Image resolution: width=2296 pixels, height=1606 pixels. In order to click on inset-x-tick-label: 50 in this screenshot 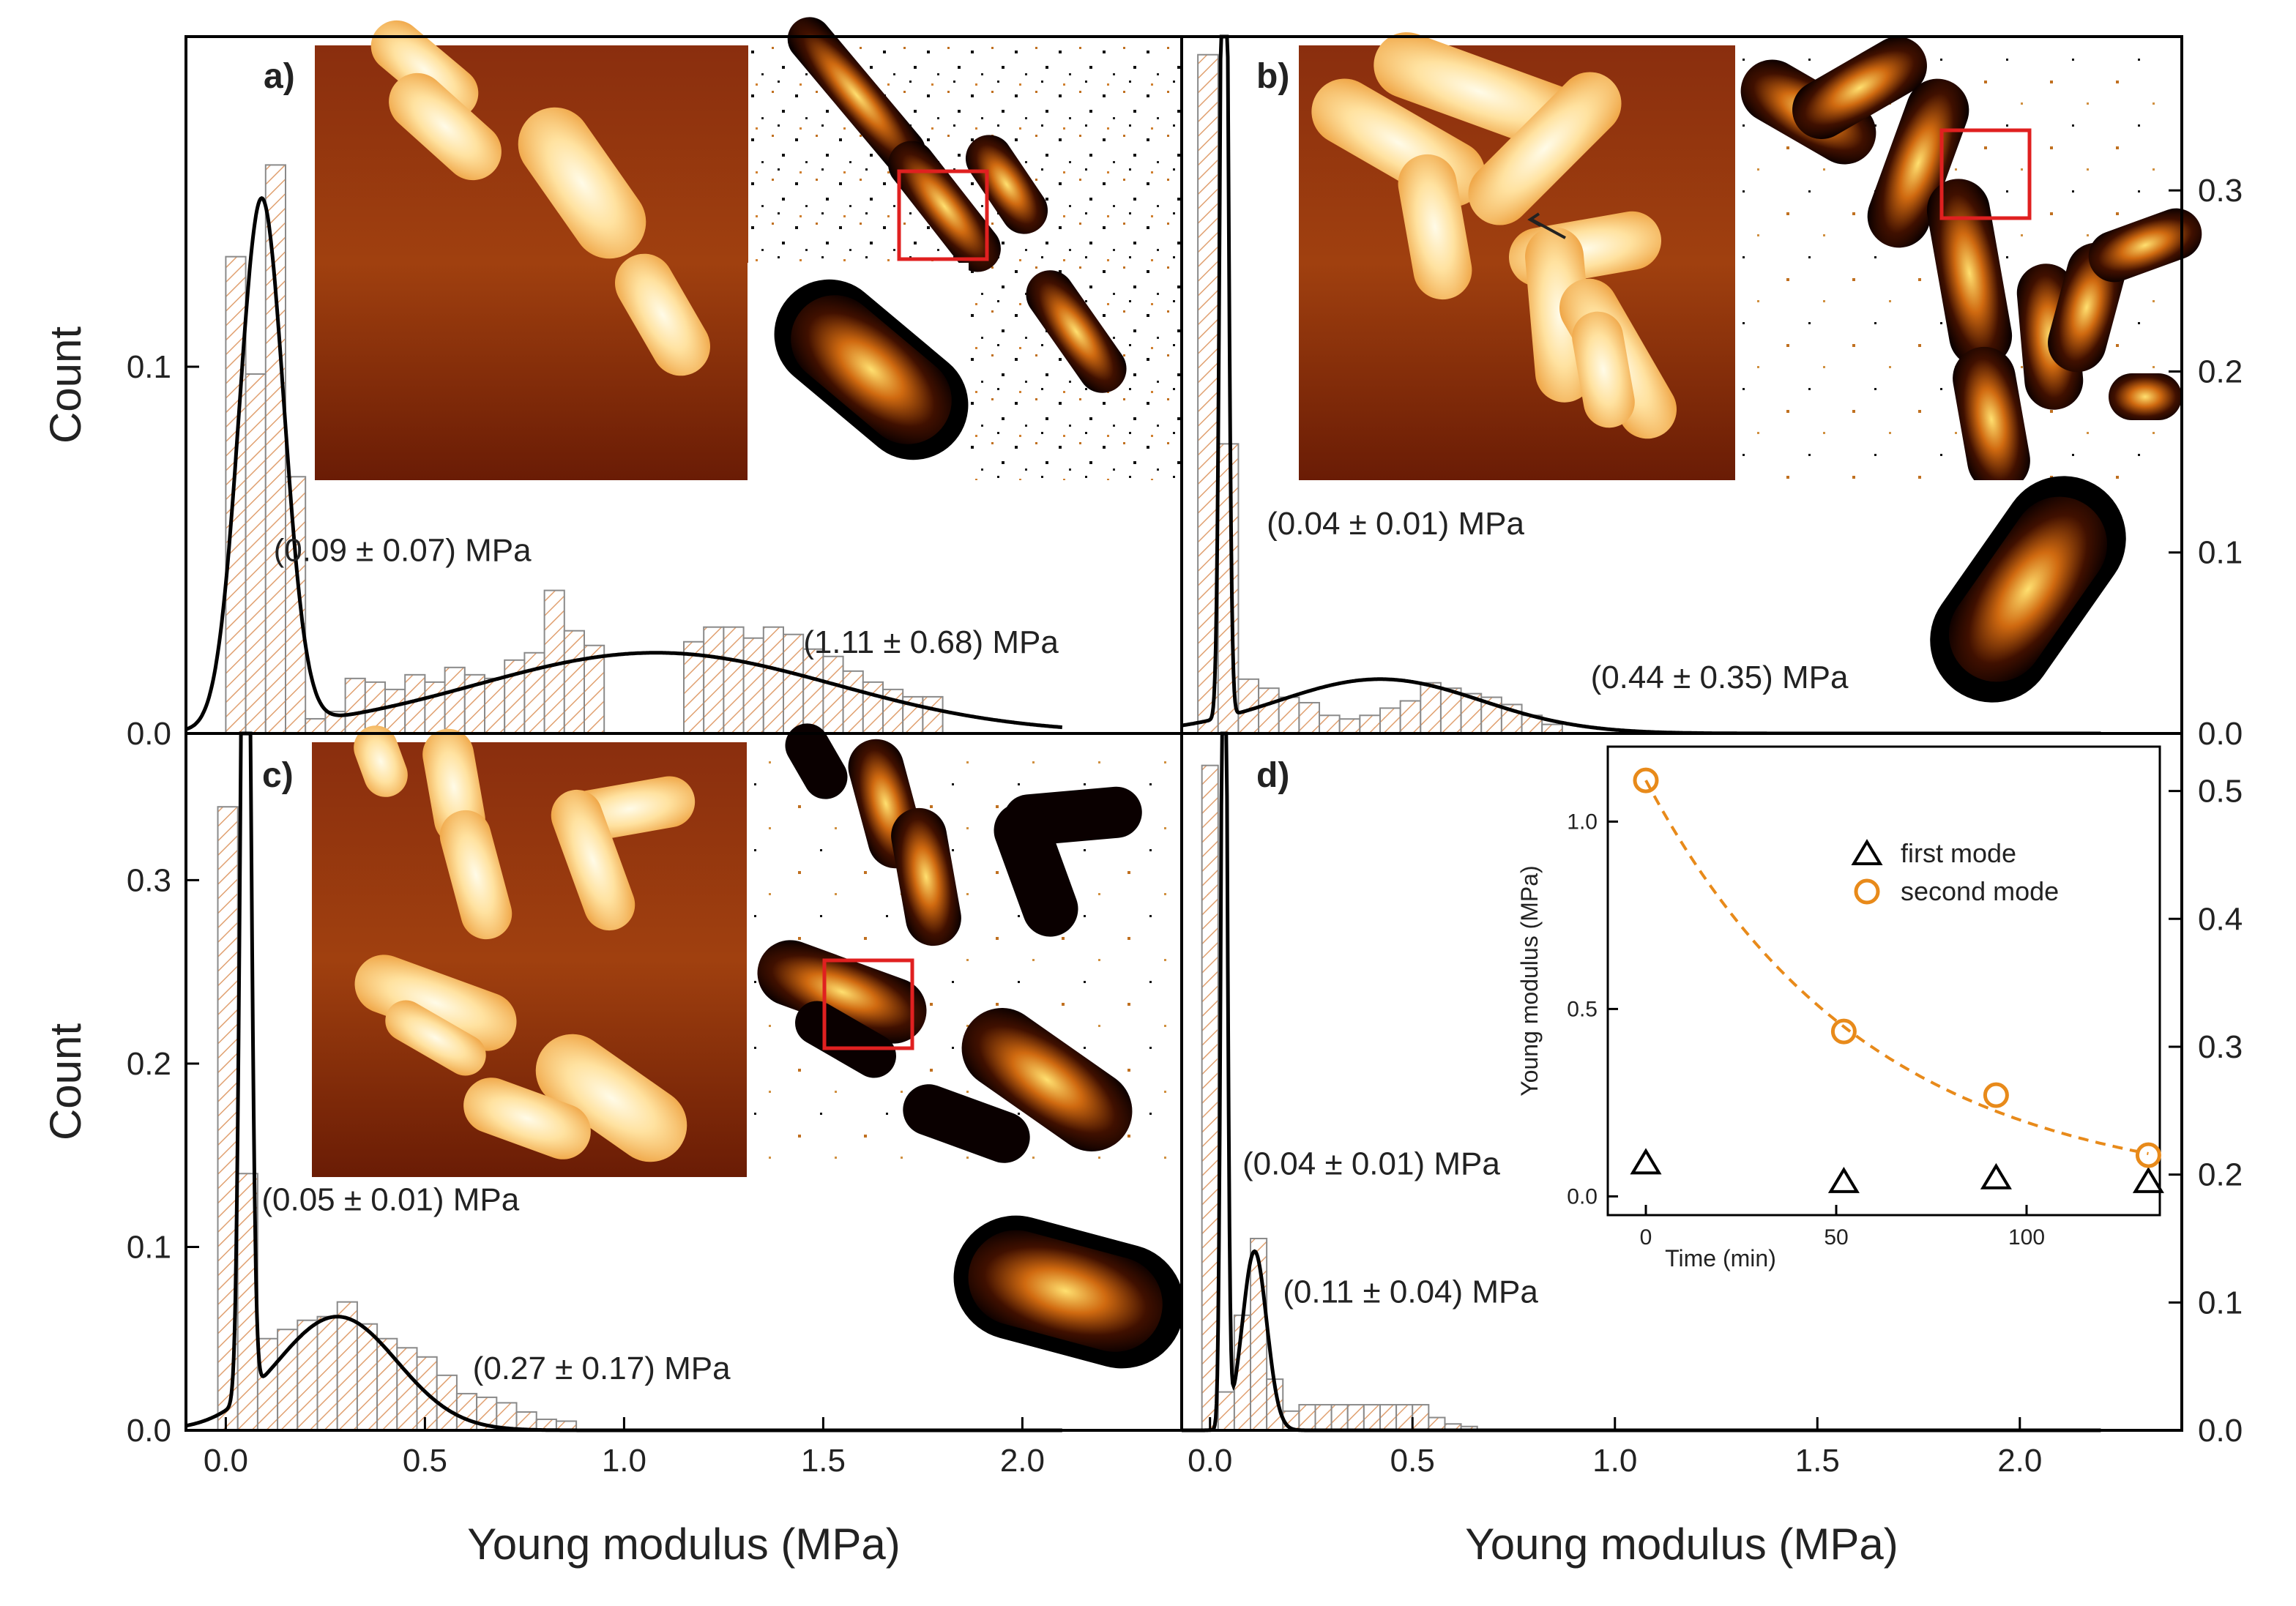, I will do `click(1836, 1237)`.